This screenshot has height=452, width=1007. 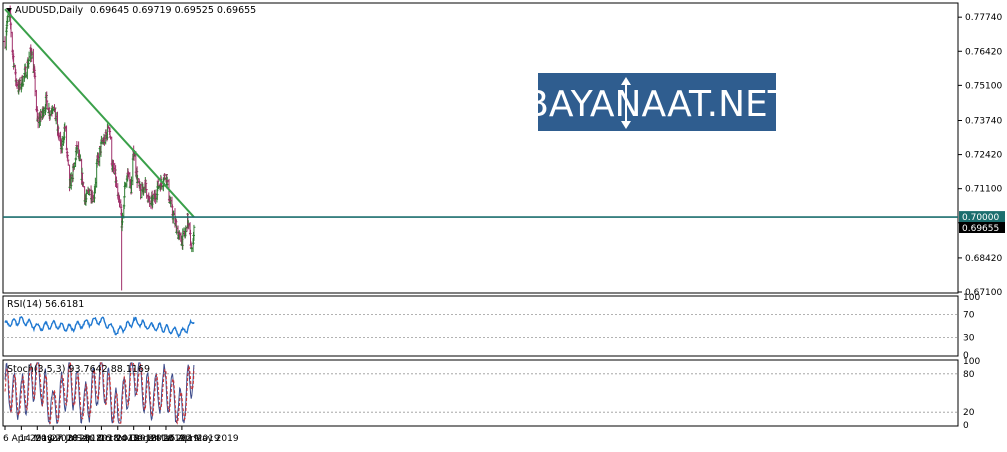 What do you see at coordinates (983, 18) in the screenshot?
I see `price-tick-label: 0.77740` at bounding box center [983, 18].